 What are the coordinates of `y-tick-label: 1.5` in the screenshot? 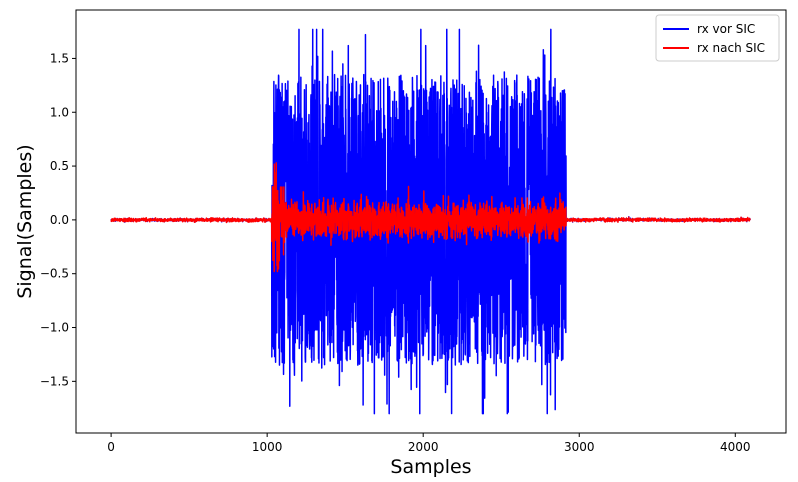 It's located at (59, 58).